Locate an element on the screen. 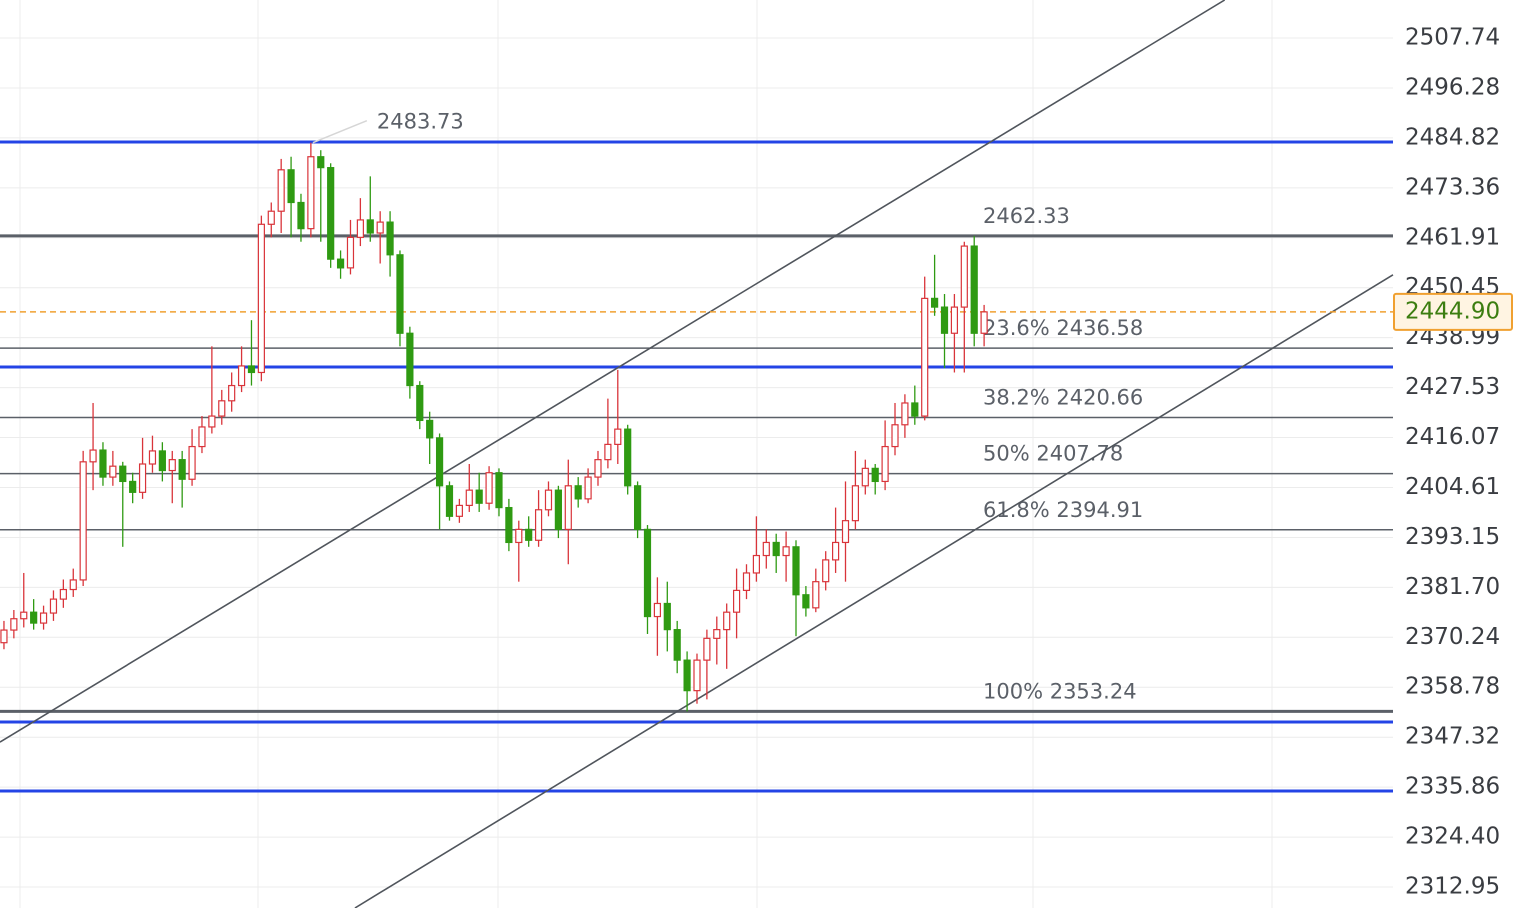 The width and height of the screenshot is (1514, 908). fib-label: 61.8% 2394.91 is located at coordinates (1063, 510).